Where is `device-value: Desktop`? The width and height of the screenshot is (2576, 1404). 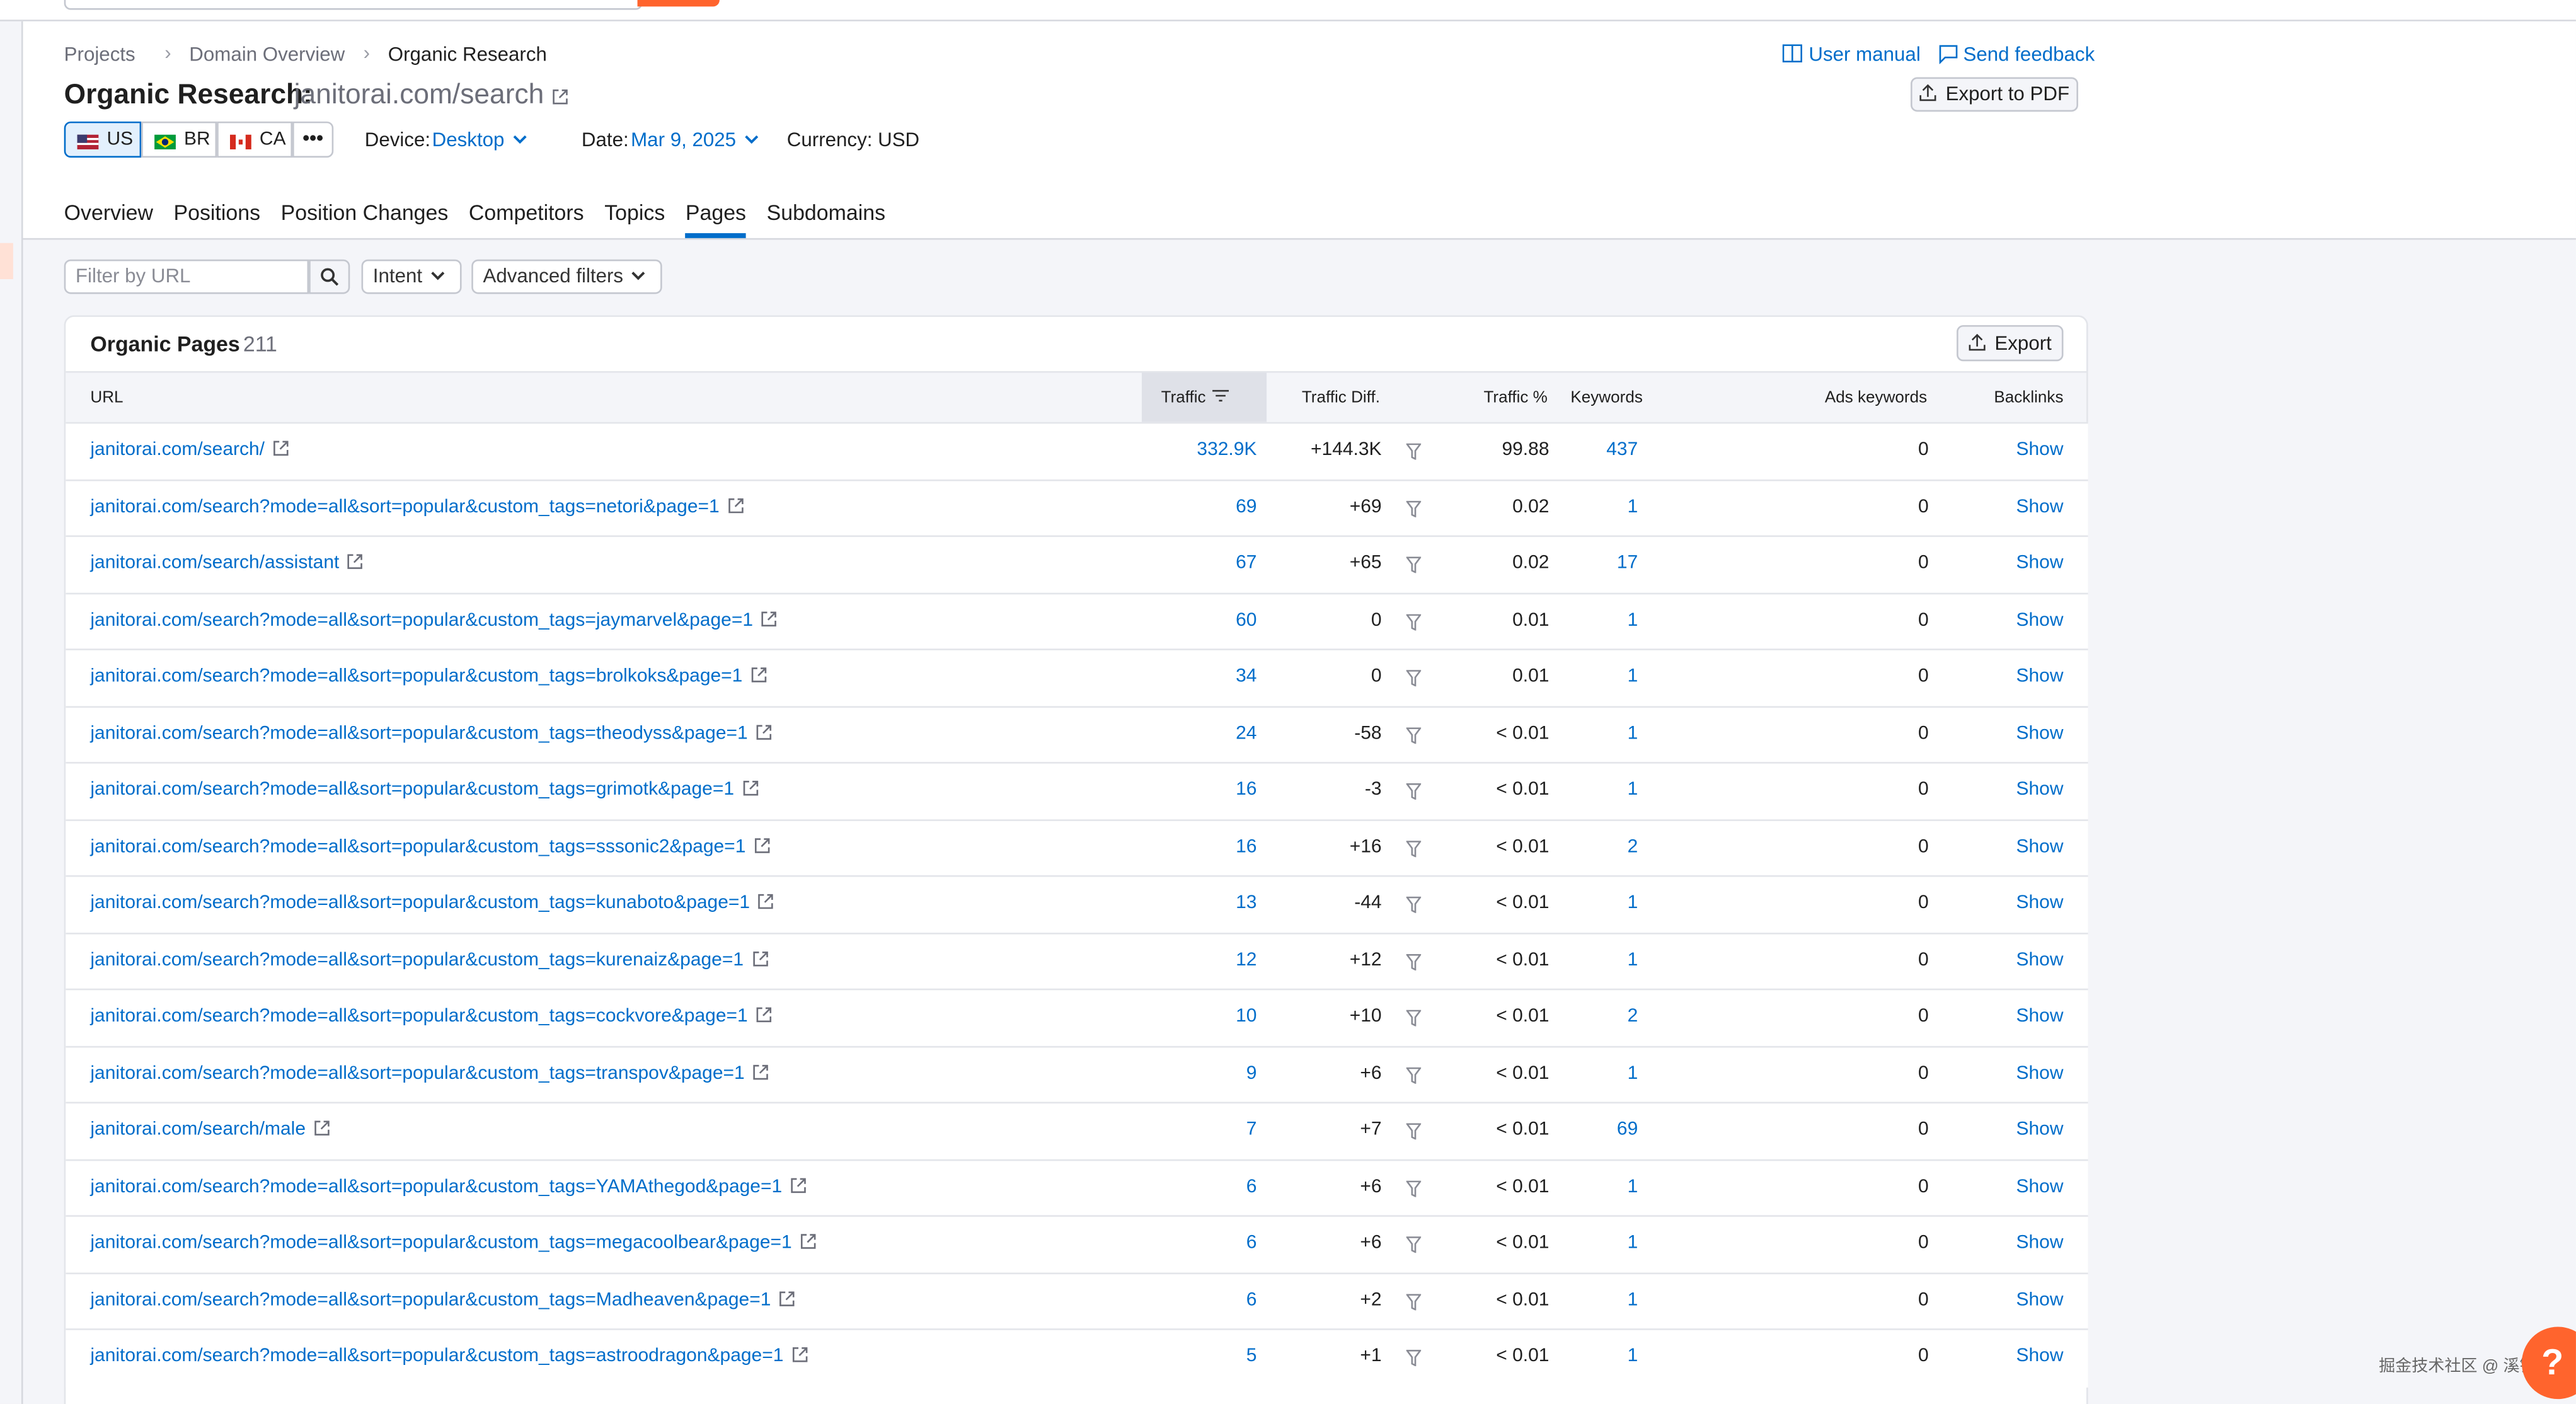 device-value: Desktop is located at coordinates (479, 139).